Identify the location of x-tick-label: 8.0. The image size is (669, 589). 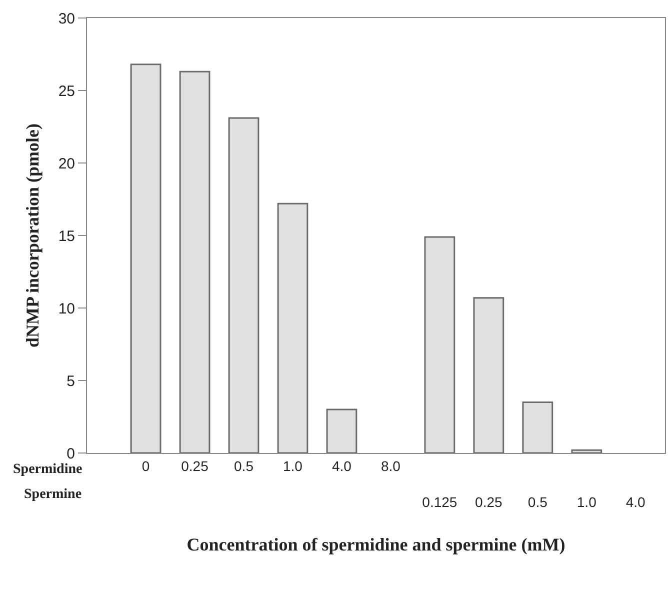
(390, 466).